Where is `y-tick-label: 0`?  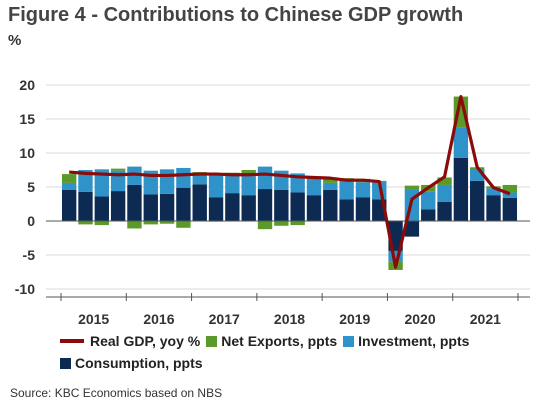
y-tick-label: 0 is located at coordinates (31, 221).